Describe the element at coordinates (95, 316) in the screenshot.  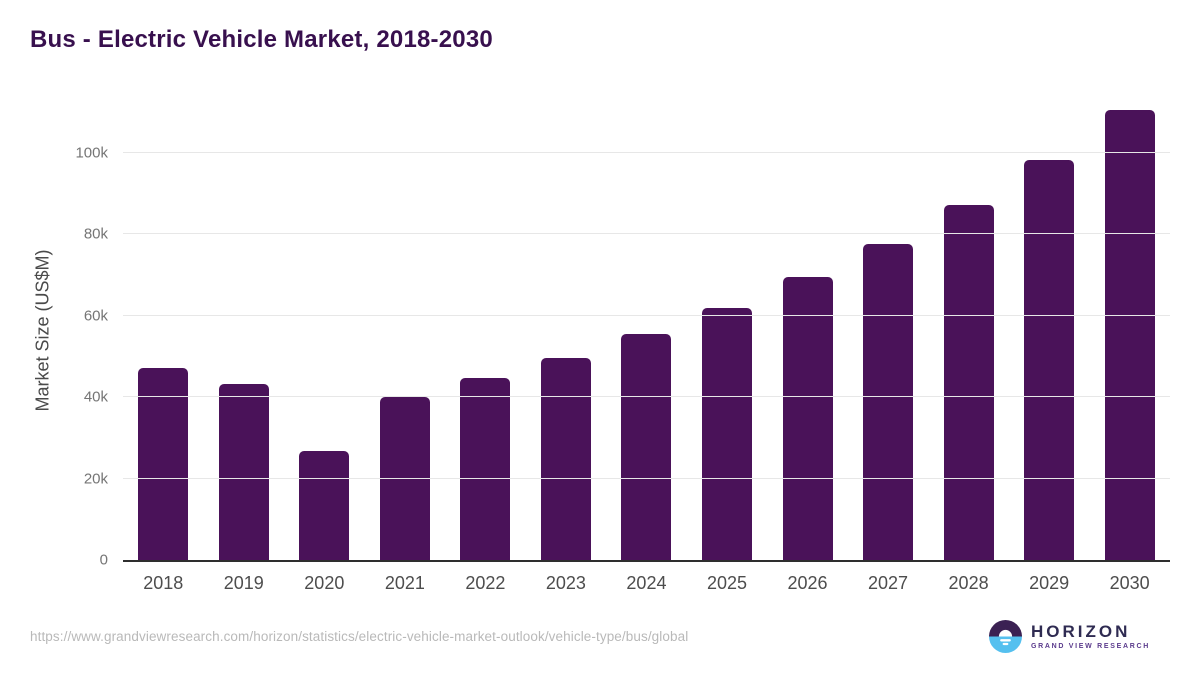
I see `y-tick-label-60k: 60k` at that location.